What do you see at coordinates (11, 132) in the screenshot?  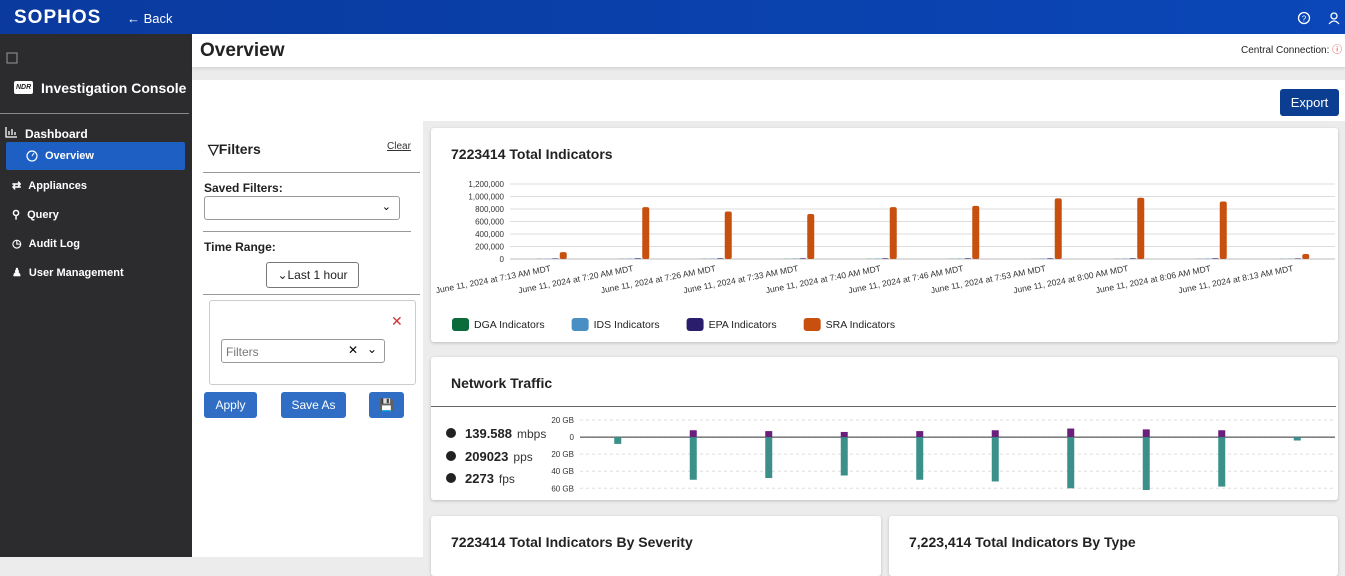 I see `dashboard-icon` at bounding box center [11, 132].